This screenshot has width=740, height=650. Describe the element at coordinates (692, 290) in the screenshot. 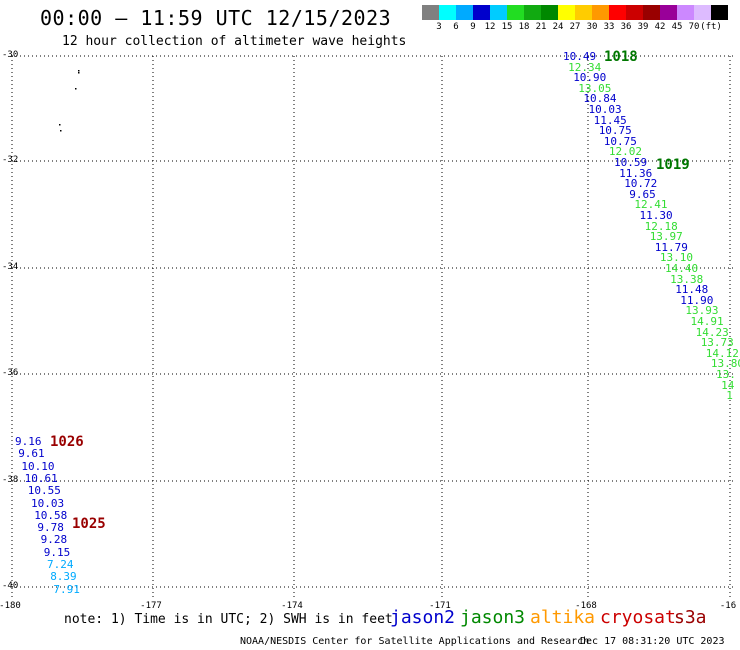

I see `wave-height-value: 11.48` at that location.